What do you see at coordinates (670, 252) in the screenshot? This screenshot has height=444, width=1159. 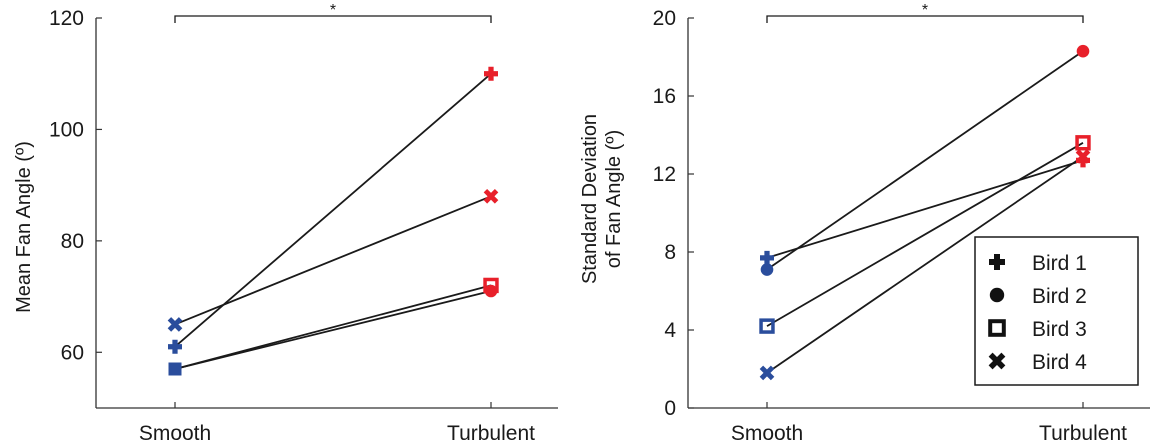 I see `y-tick-label: 8` at bounding box center [670, 252].